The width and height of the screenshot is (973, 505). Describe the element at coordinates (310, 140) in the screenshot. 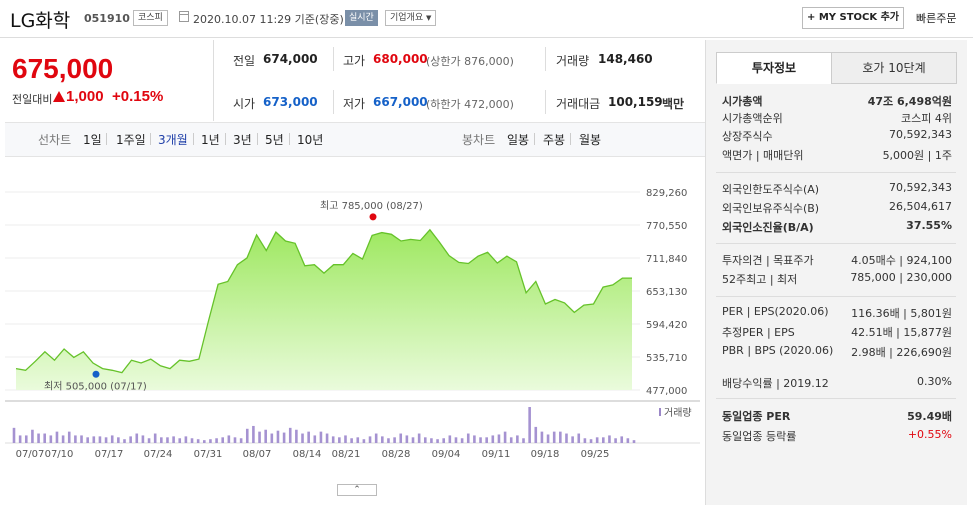

I see `tab-10y: 10년` at that location.